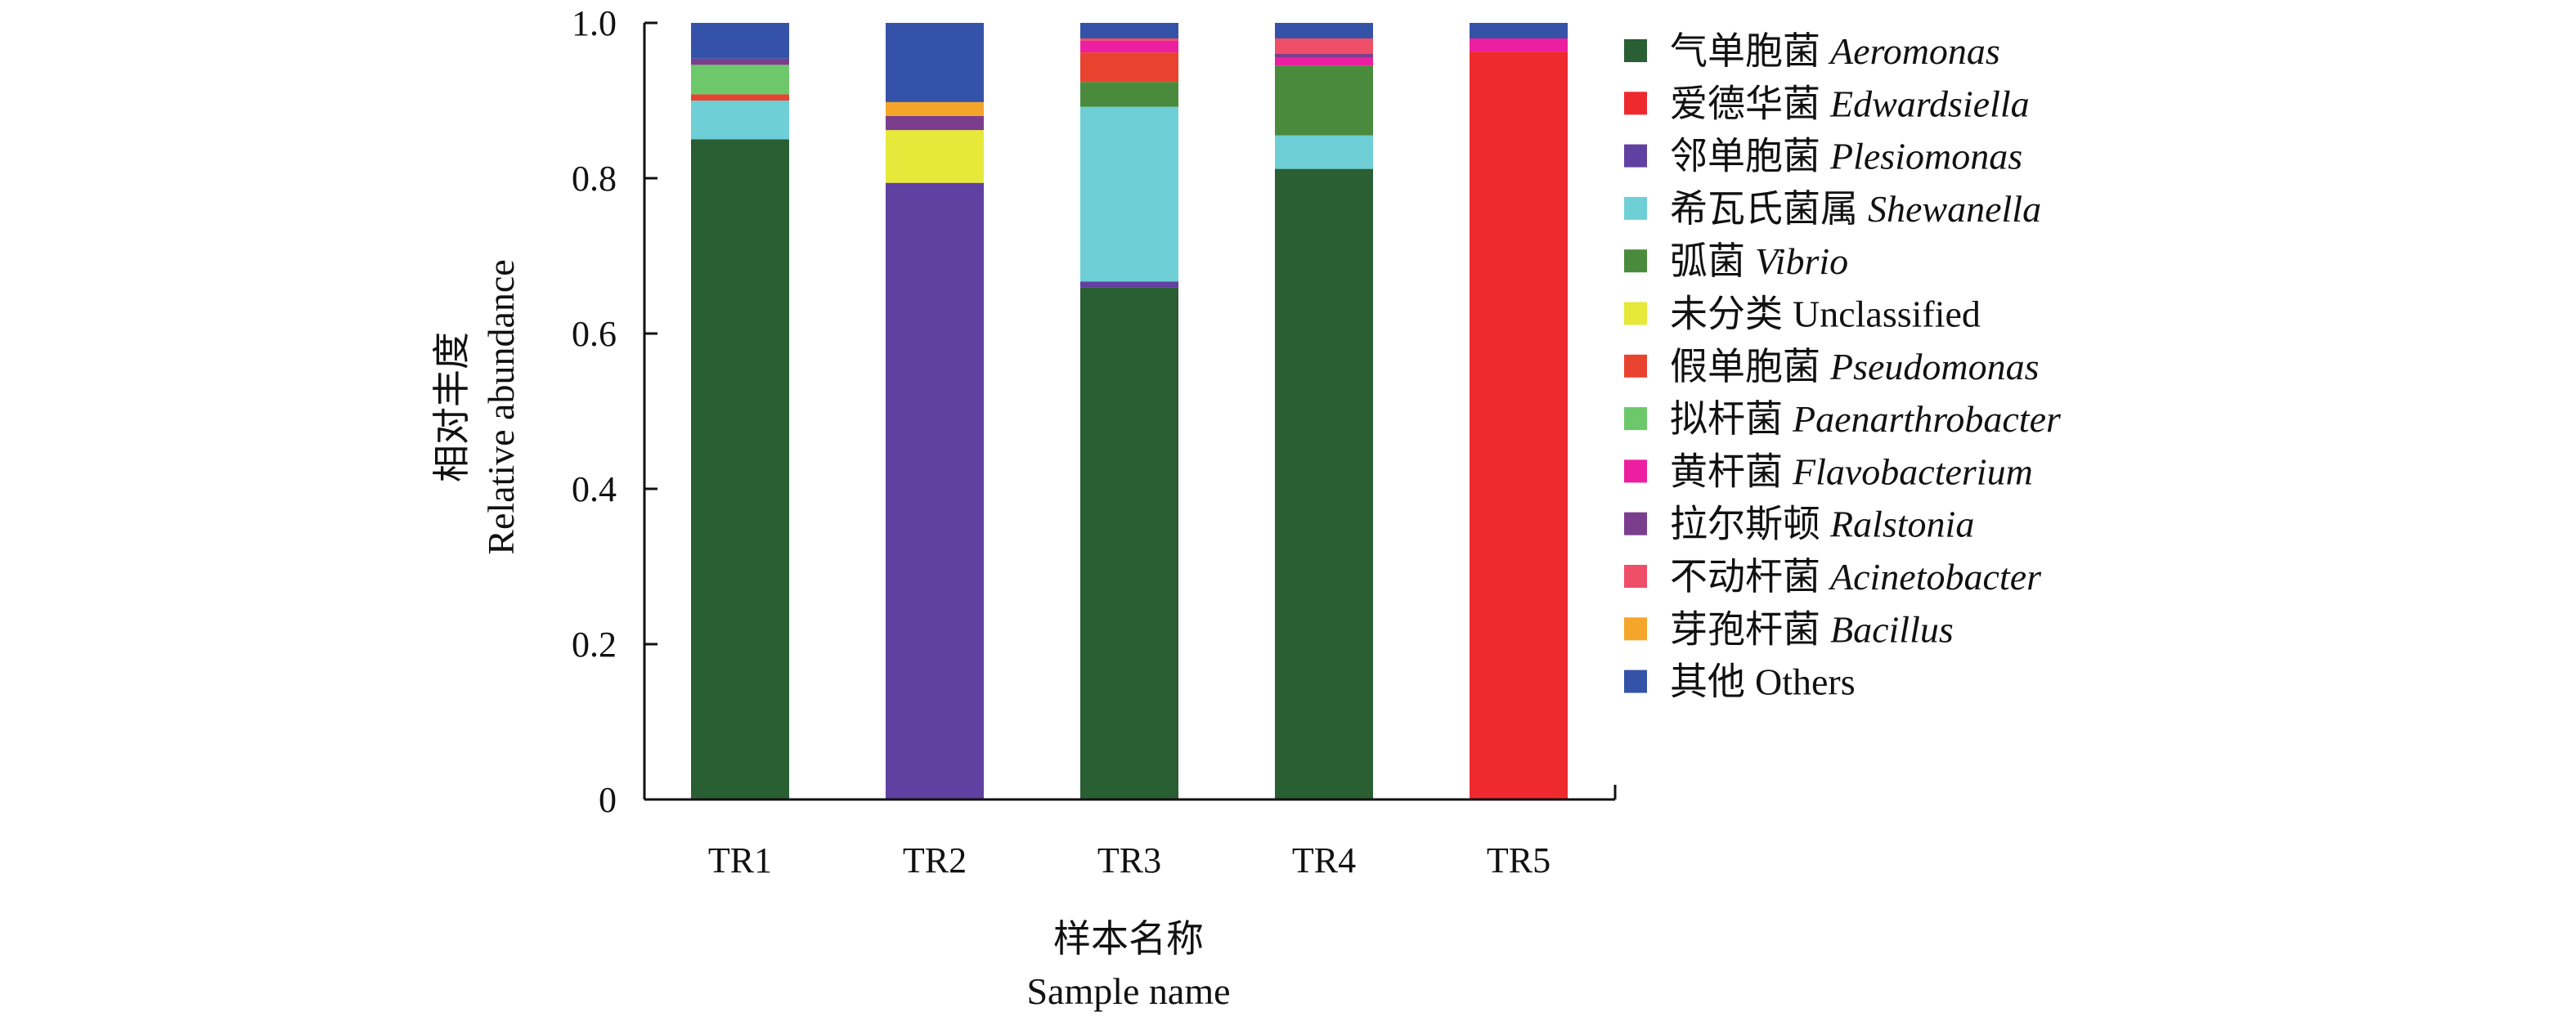 This screenshot has width=2576, height=1030. I want to click on legend-item-paenarthrobacter: 拟杆菌 Paenarthrobacter, so click(1843, 418).